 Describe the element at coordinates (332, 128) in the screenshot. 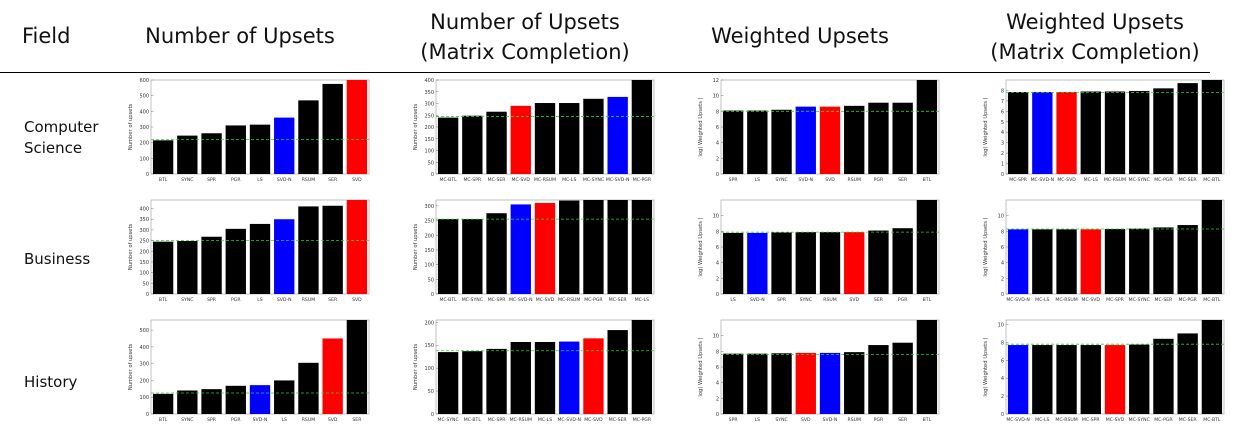

I see `bar-ser` at that location.